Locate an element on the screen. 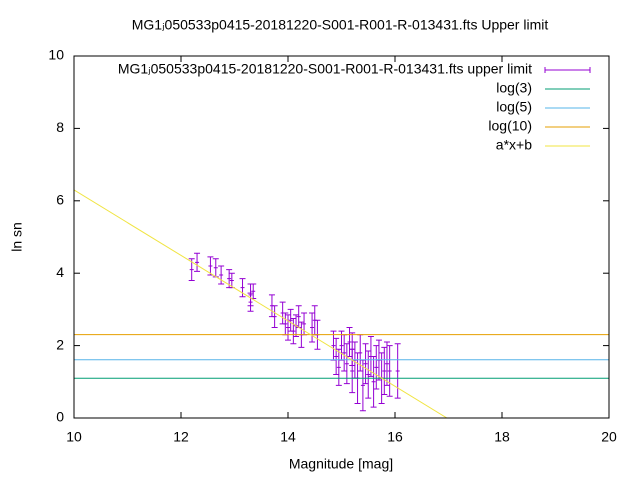 The image size is (640, 480). y-tick-label: 10 is located at coordinates (56, 55).